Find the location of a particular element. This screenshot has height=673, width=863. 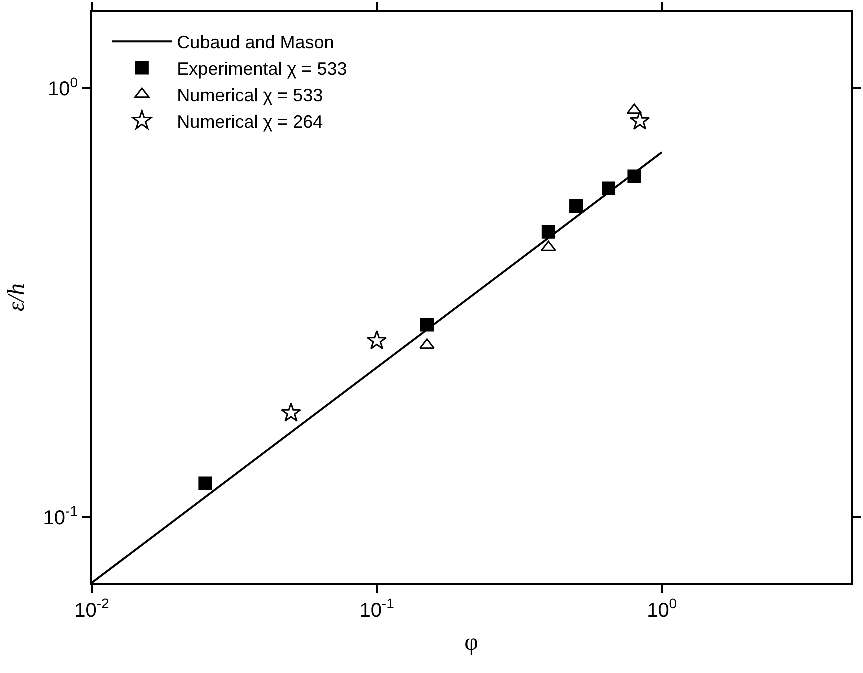

x-tick-label: 10$^{-2}$ is located at coordinates (92, 609).